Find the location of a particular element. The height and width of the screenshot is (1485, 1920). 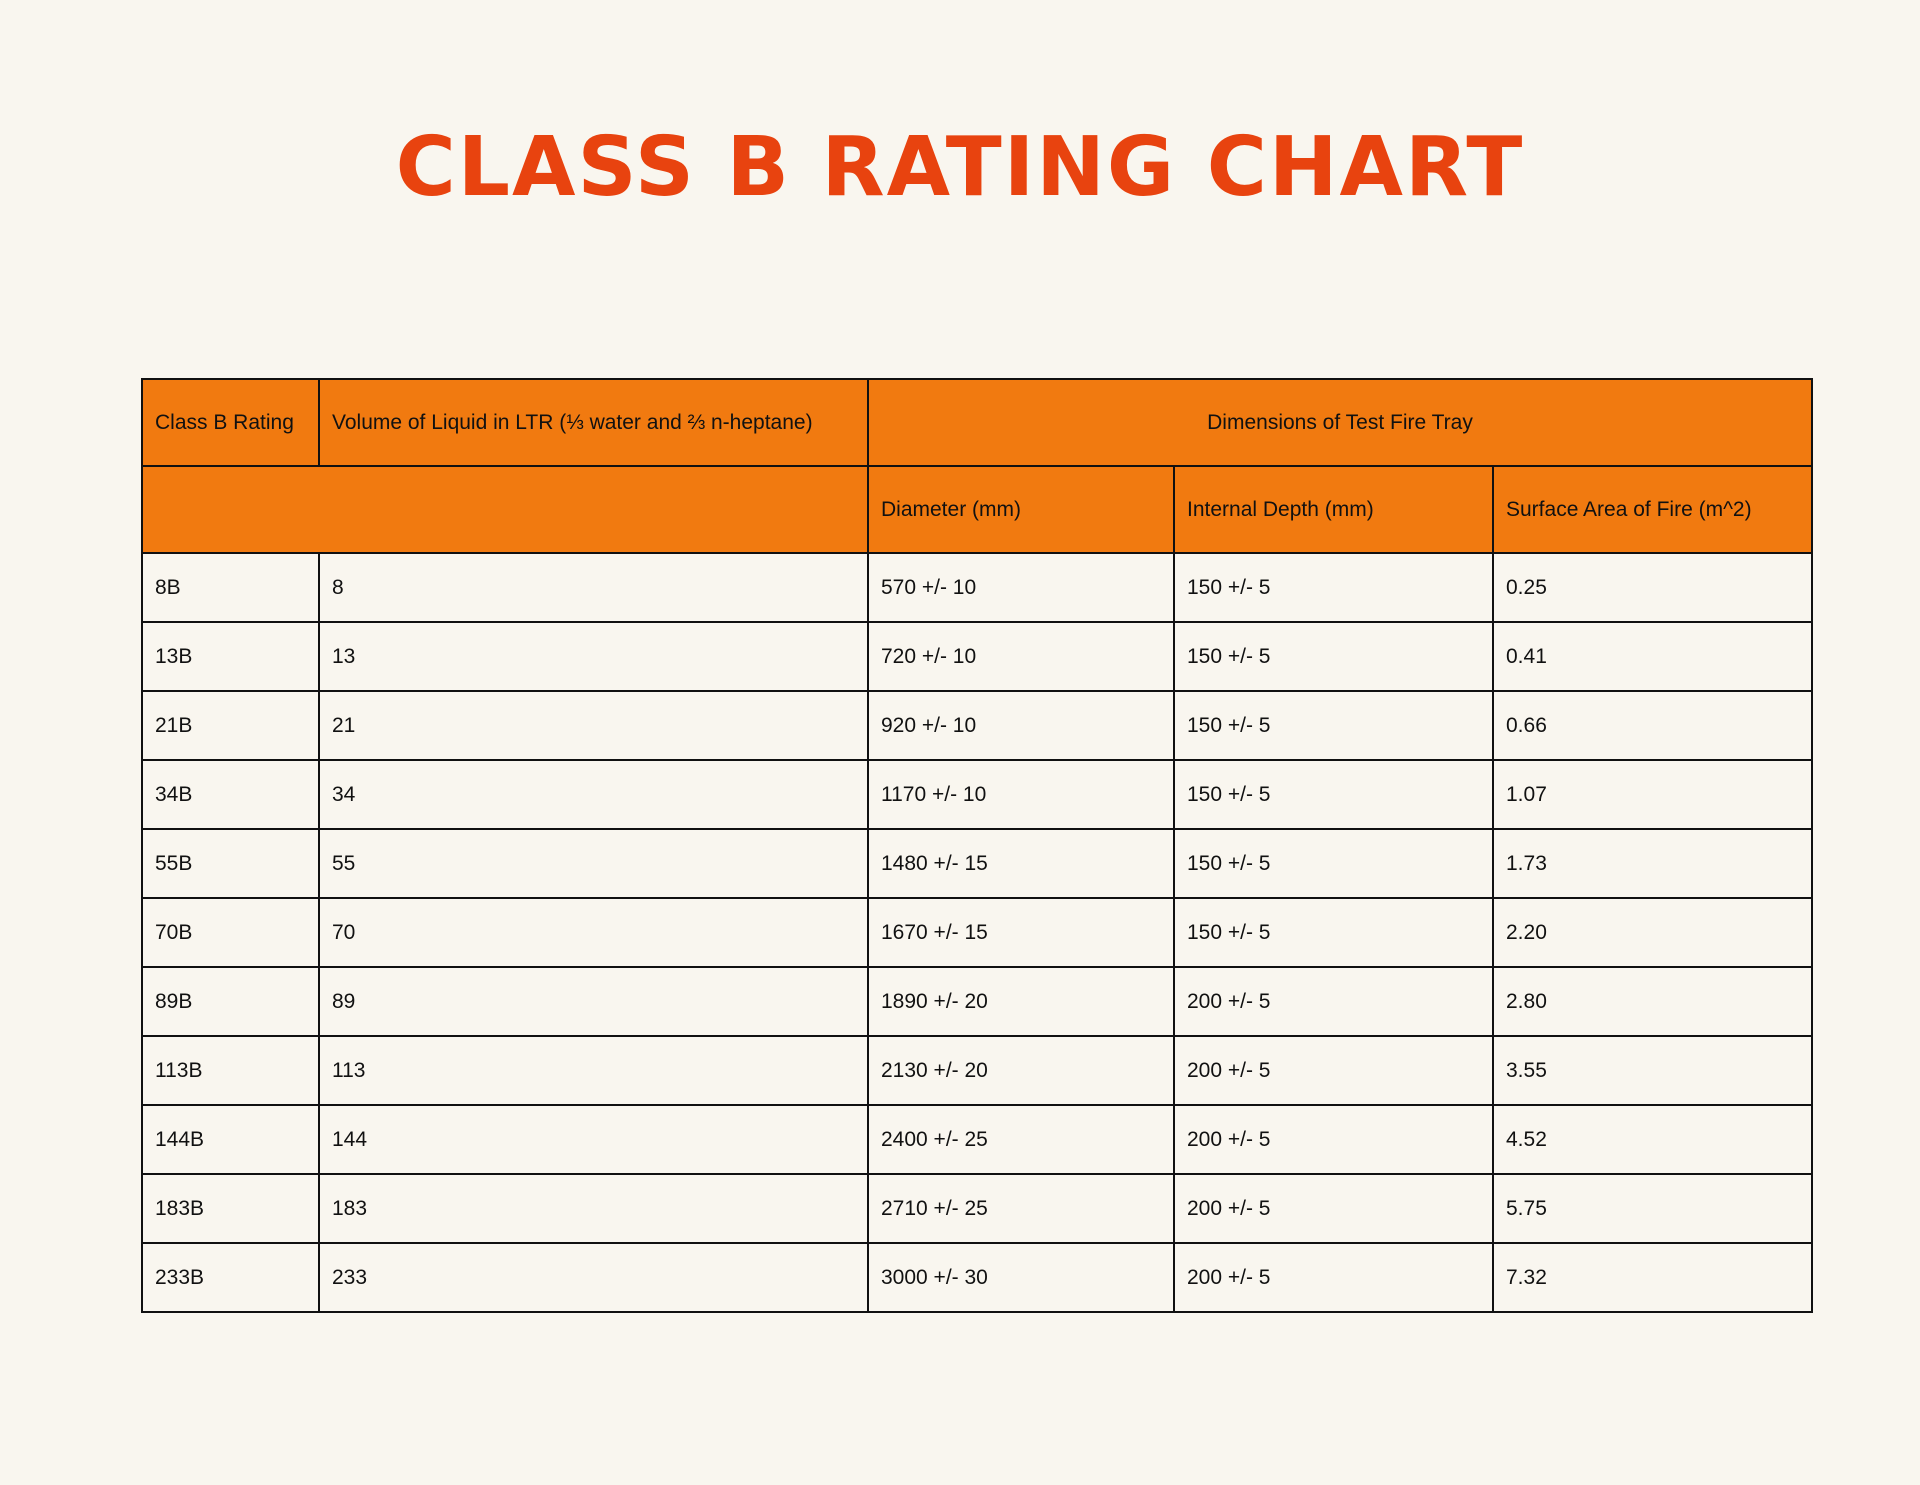

cell-diameter: 1670 +/- 15 is located at coordinates (1021, 932).